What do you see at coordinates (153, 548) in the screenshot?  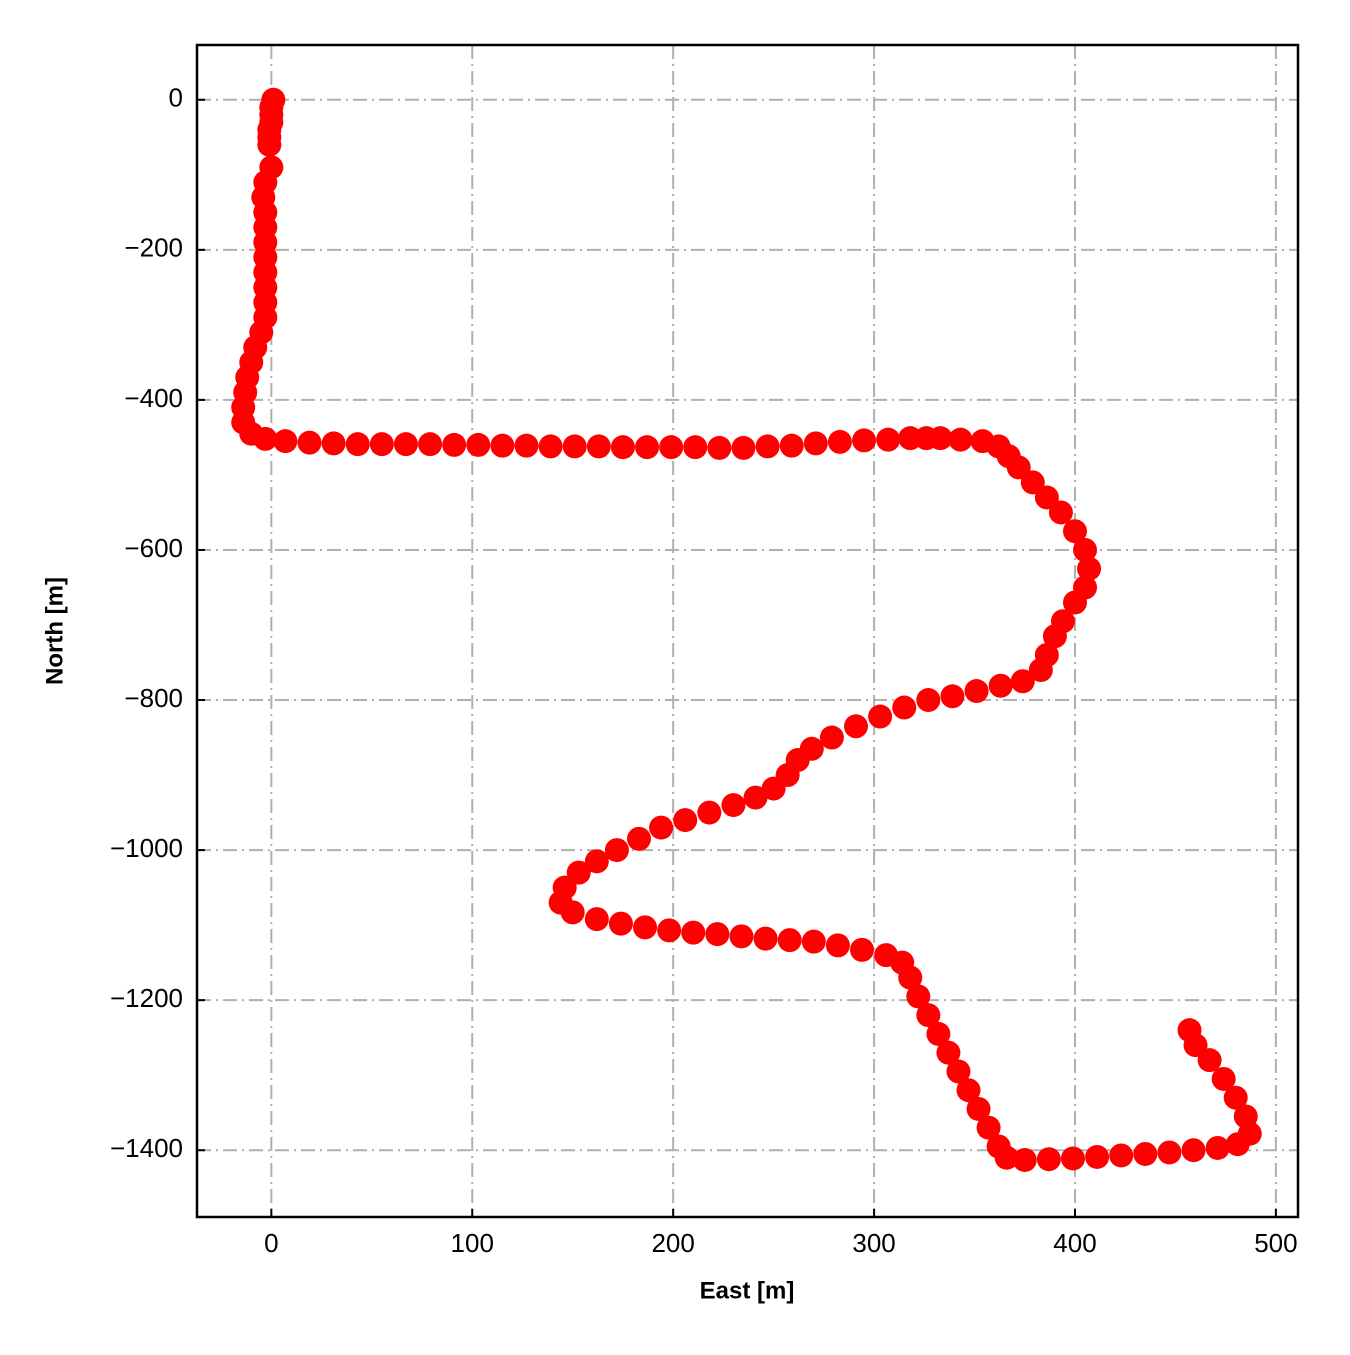 I see `y-tick-label: −600` at bounding box center [153, 548].